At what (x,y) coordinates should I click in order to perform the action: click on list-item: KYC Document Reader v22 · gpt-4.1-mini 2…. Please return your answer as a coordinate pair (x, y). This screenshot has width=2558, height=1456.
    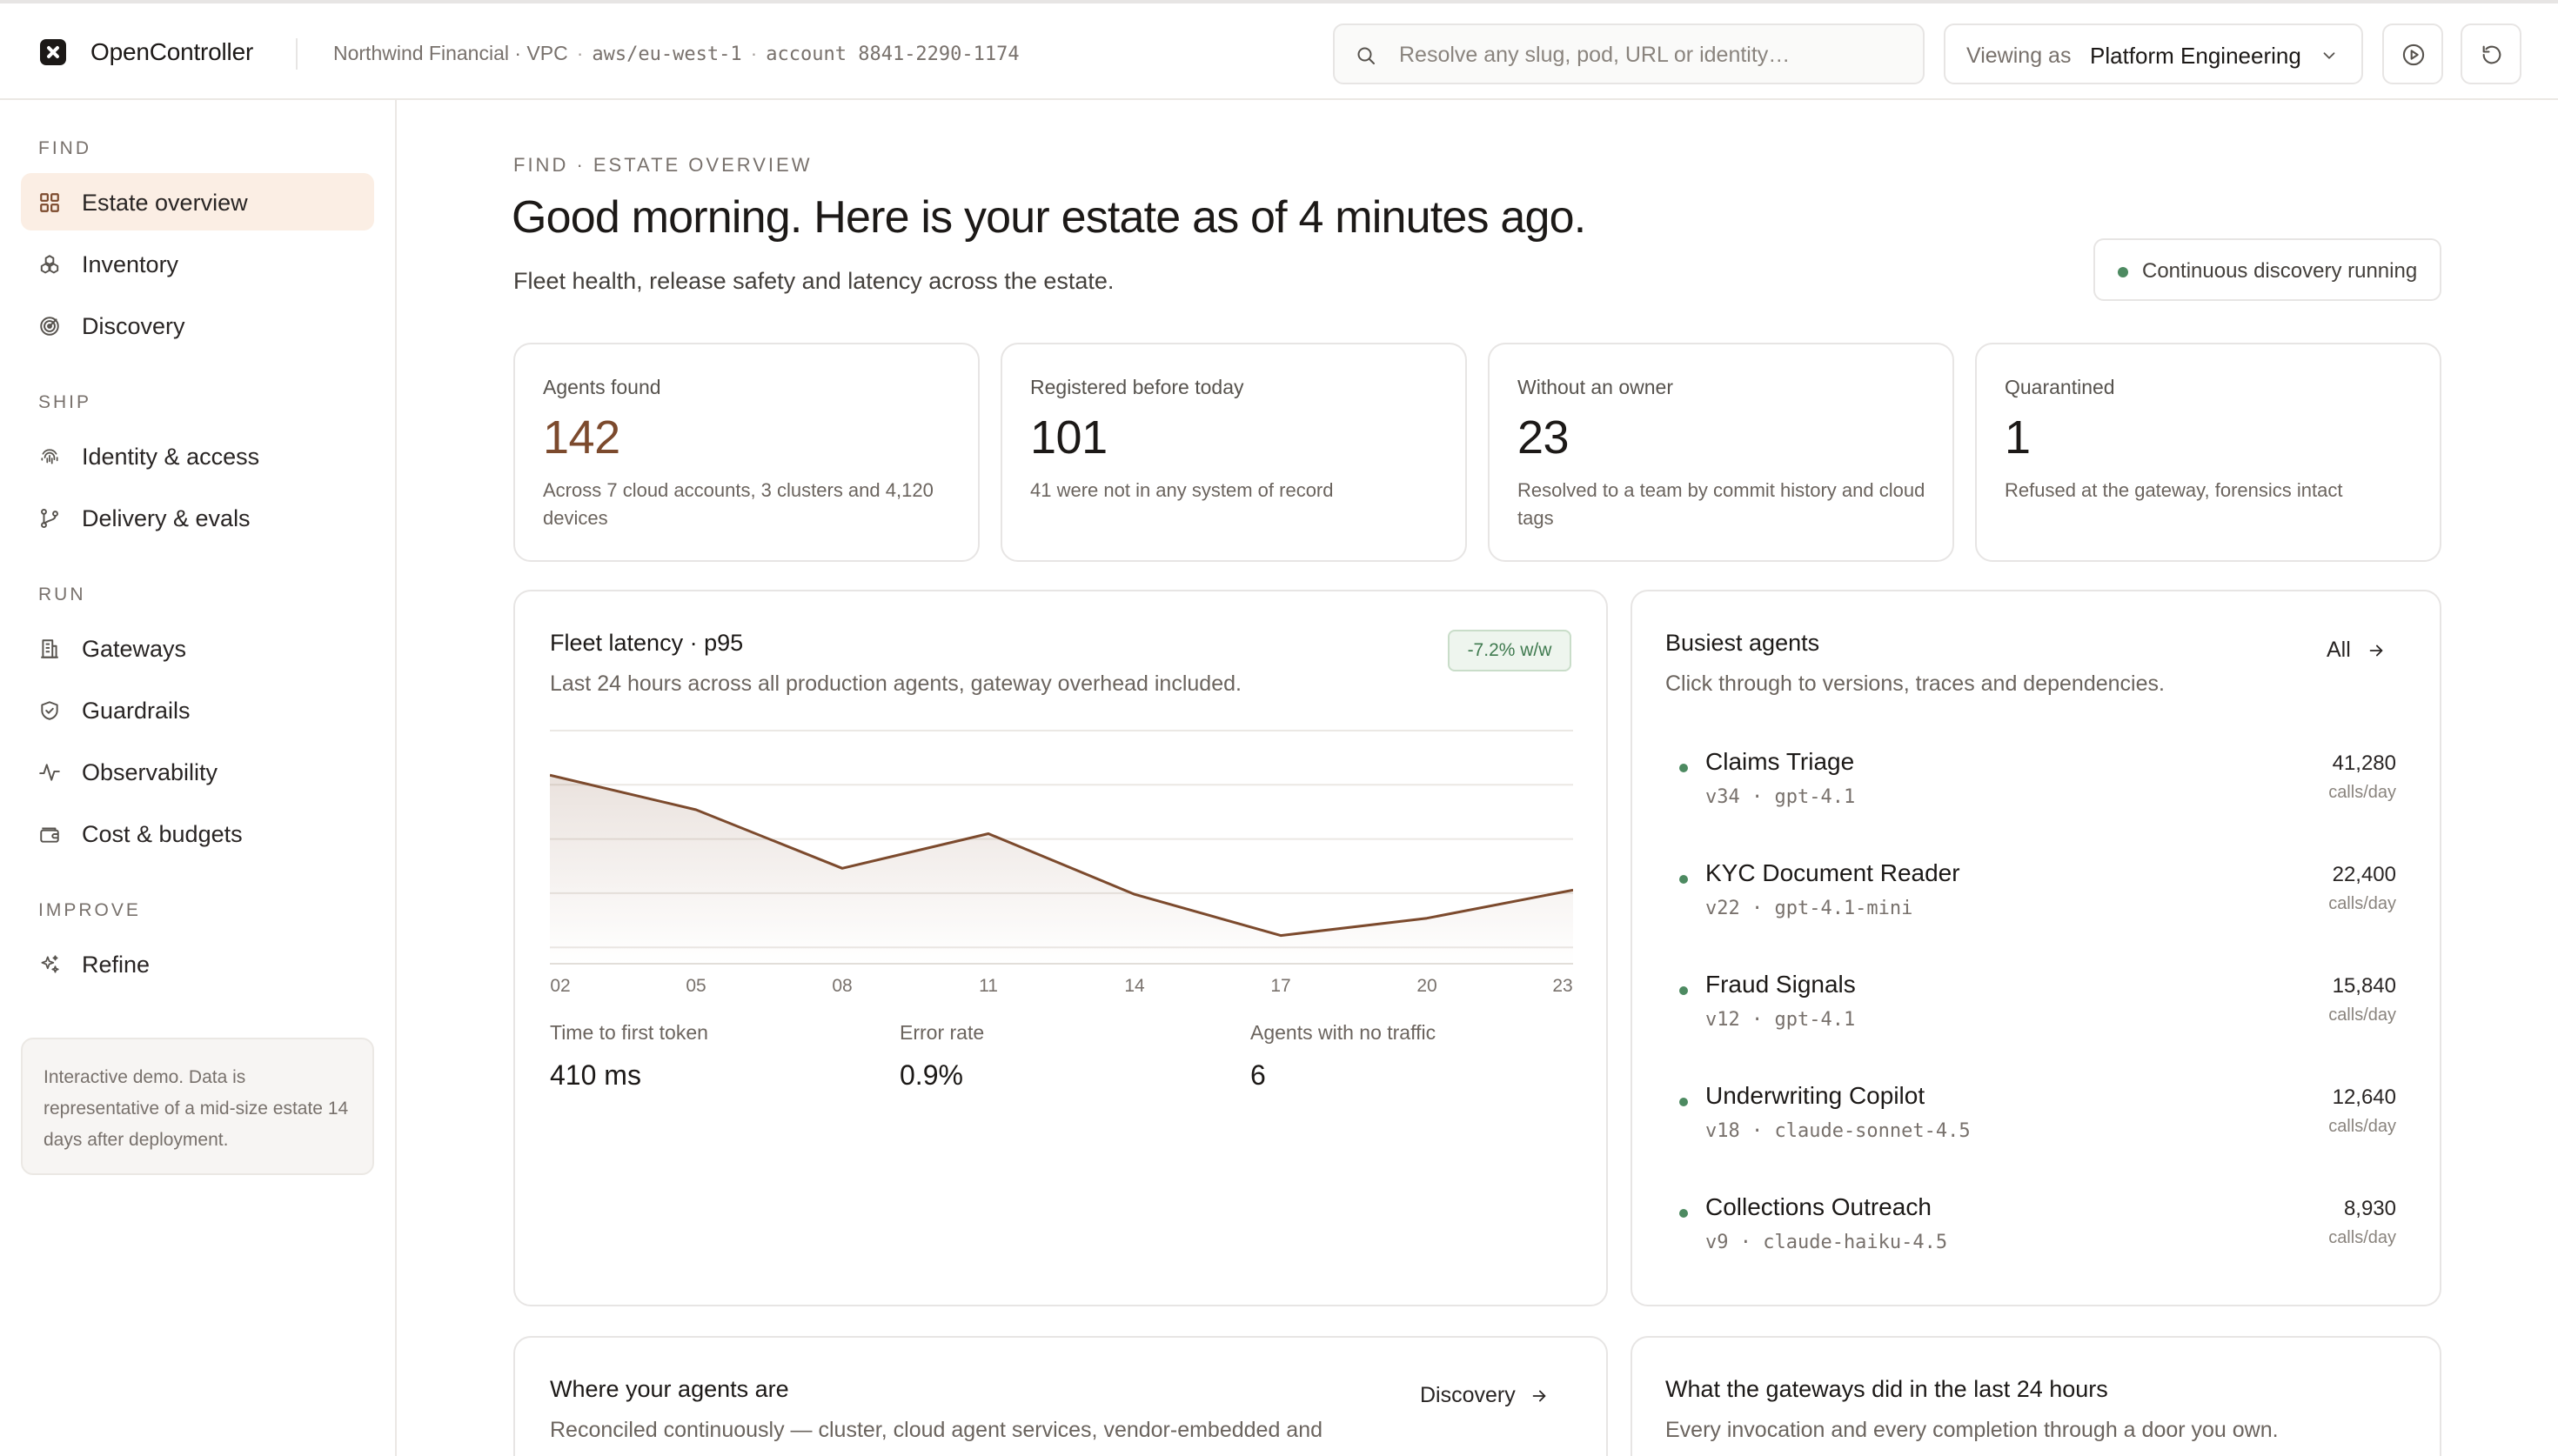
    Looking at the image, I should click on (2030, 902).